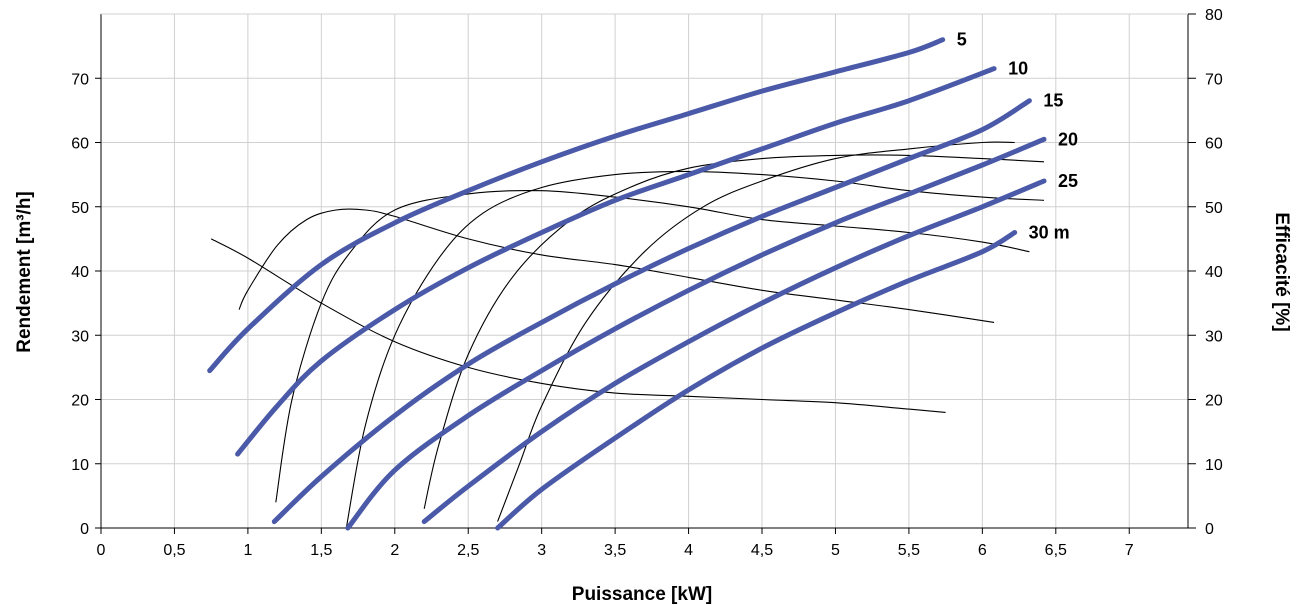  I want to click on y2-tick-label: 60, so click(1214, 144).